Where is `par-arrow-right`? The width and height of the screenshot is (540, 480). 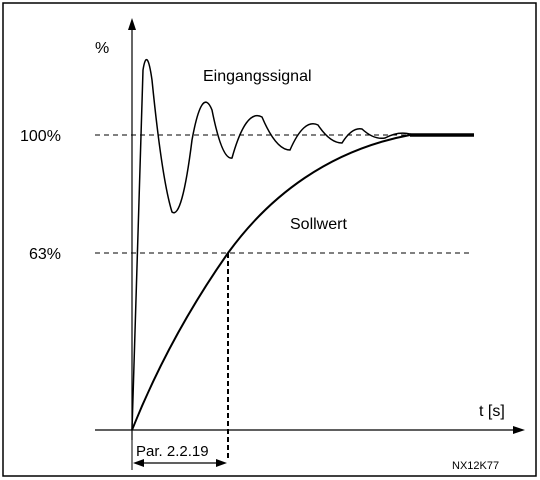
par-arrow-right is located at coordinates (221, 463).